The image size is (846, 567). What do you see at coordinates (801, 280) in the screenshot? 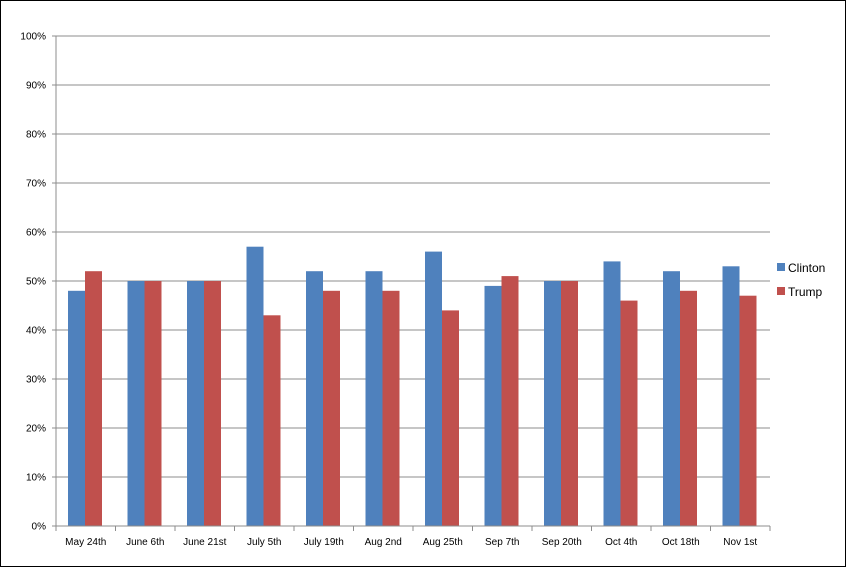
I see `legend: Clinton Trump` at bounding box center [801, 280].